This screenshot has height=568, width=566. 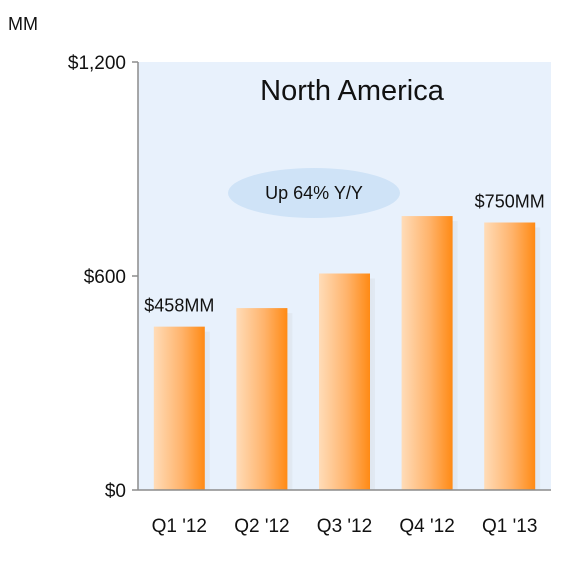 I want to click on y-tick-label: $0, so click(x=115, y=491).